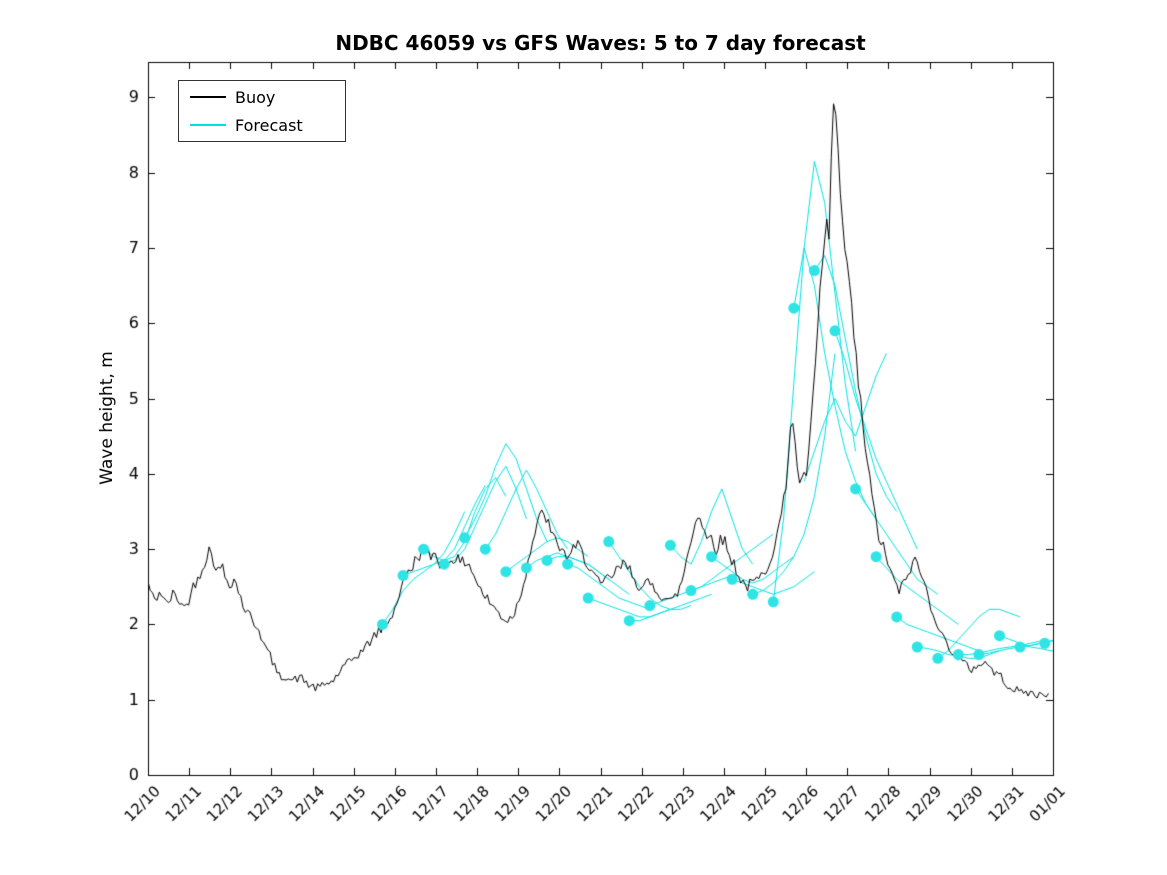 The width and height of the screenshot is (1167, 875). What do you see at coordinates (208, 125) in the screenshot?
I see `forecast-line-swatch` at bounding box center [208, 125].